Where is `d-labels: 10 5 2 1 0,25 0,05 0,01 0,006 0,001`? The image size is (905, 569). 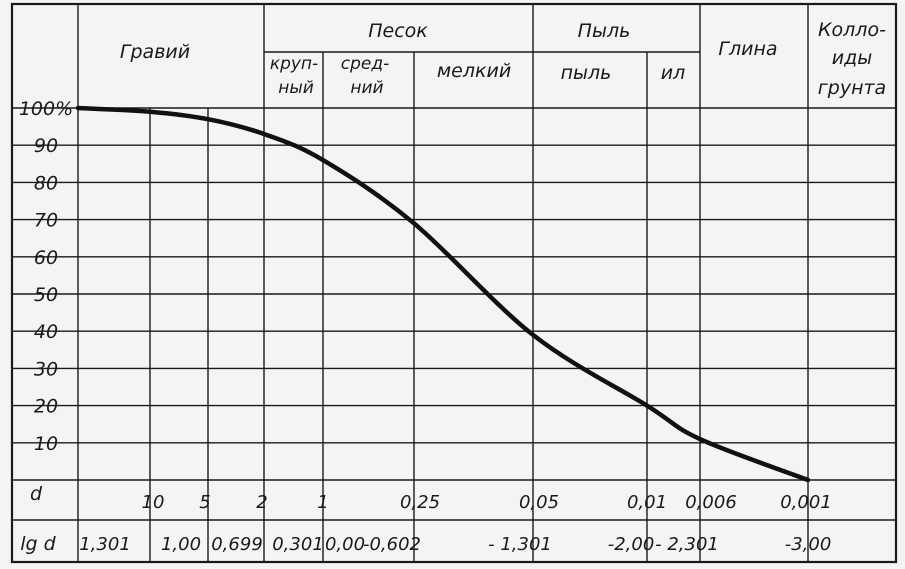 d-labels: 10 5 2 1 0,25 0,05 0,01 0,006 0,001 is located at coordinates (487, 502).